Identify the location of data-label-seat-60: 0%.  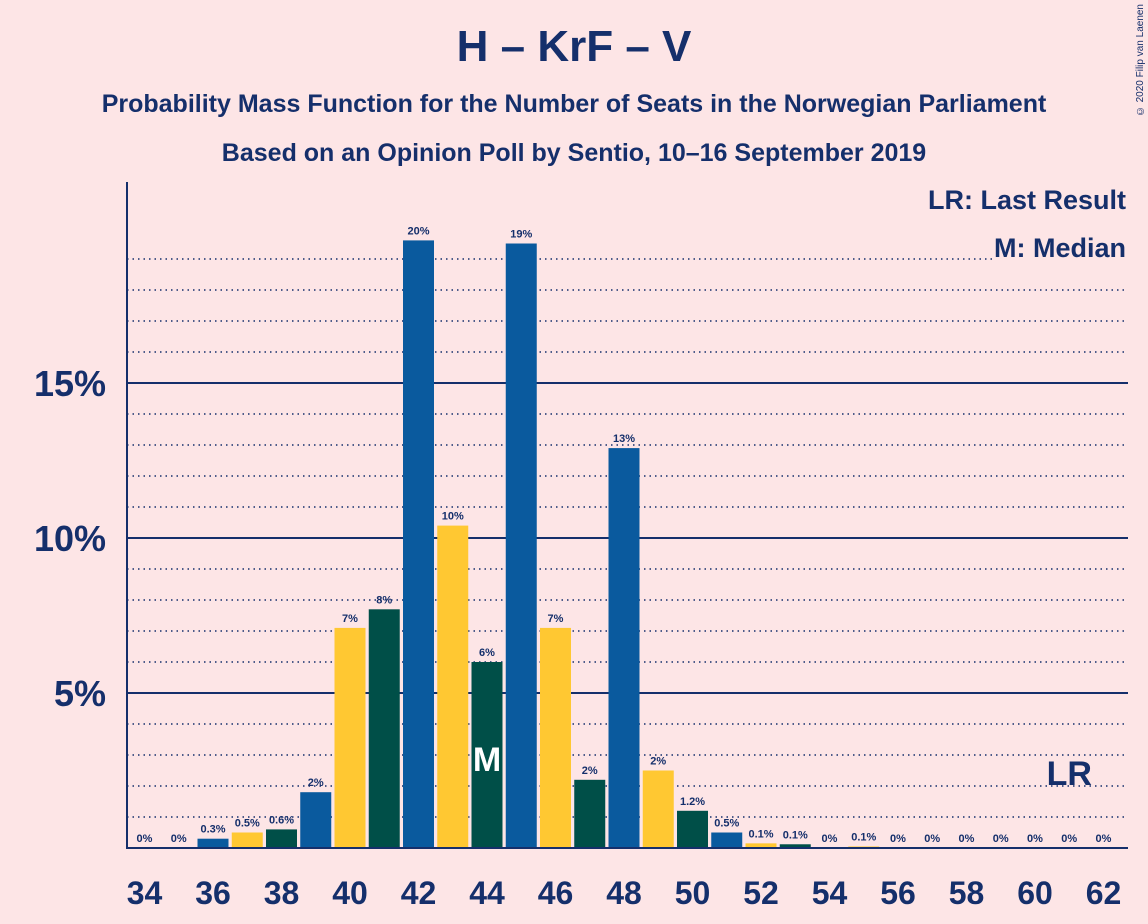
(1035, 839).